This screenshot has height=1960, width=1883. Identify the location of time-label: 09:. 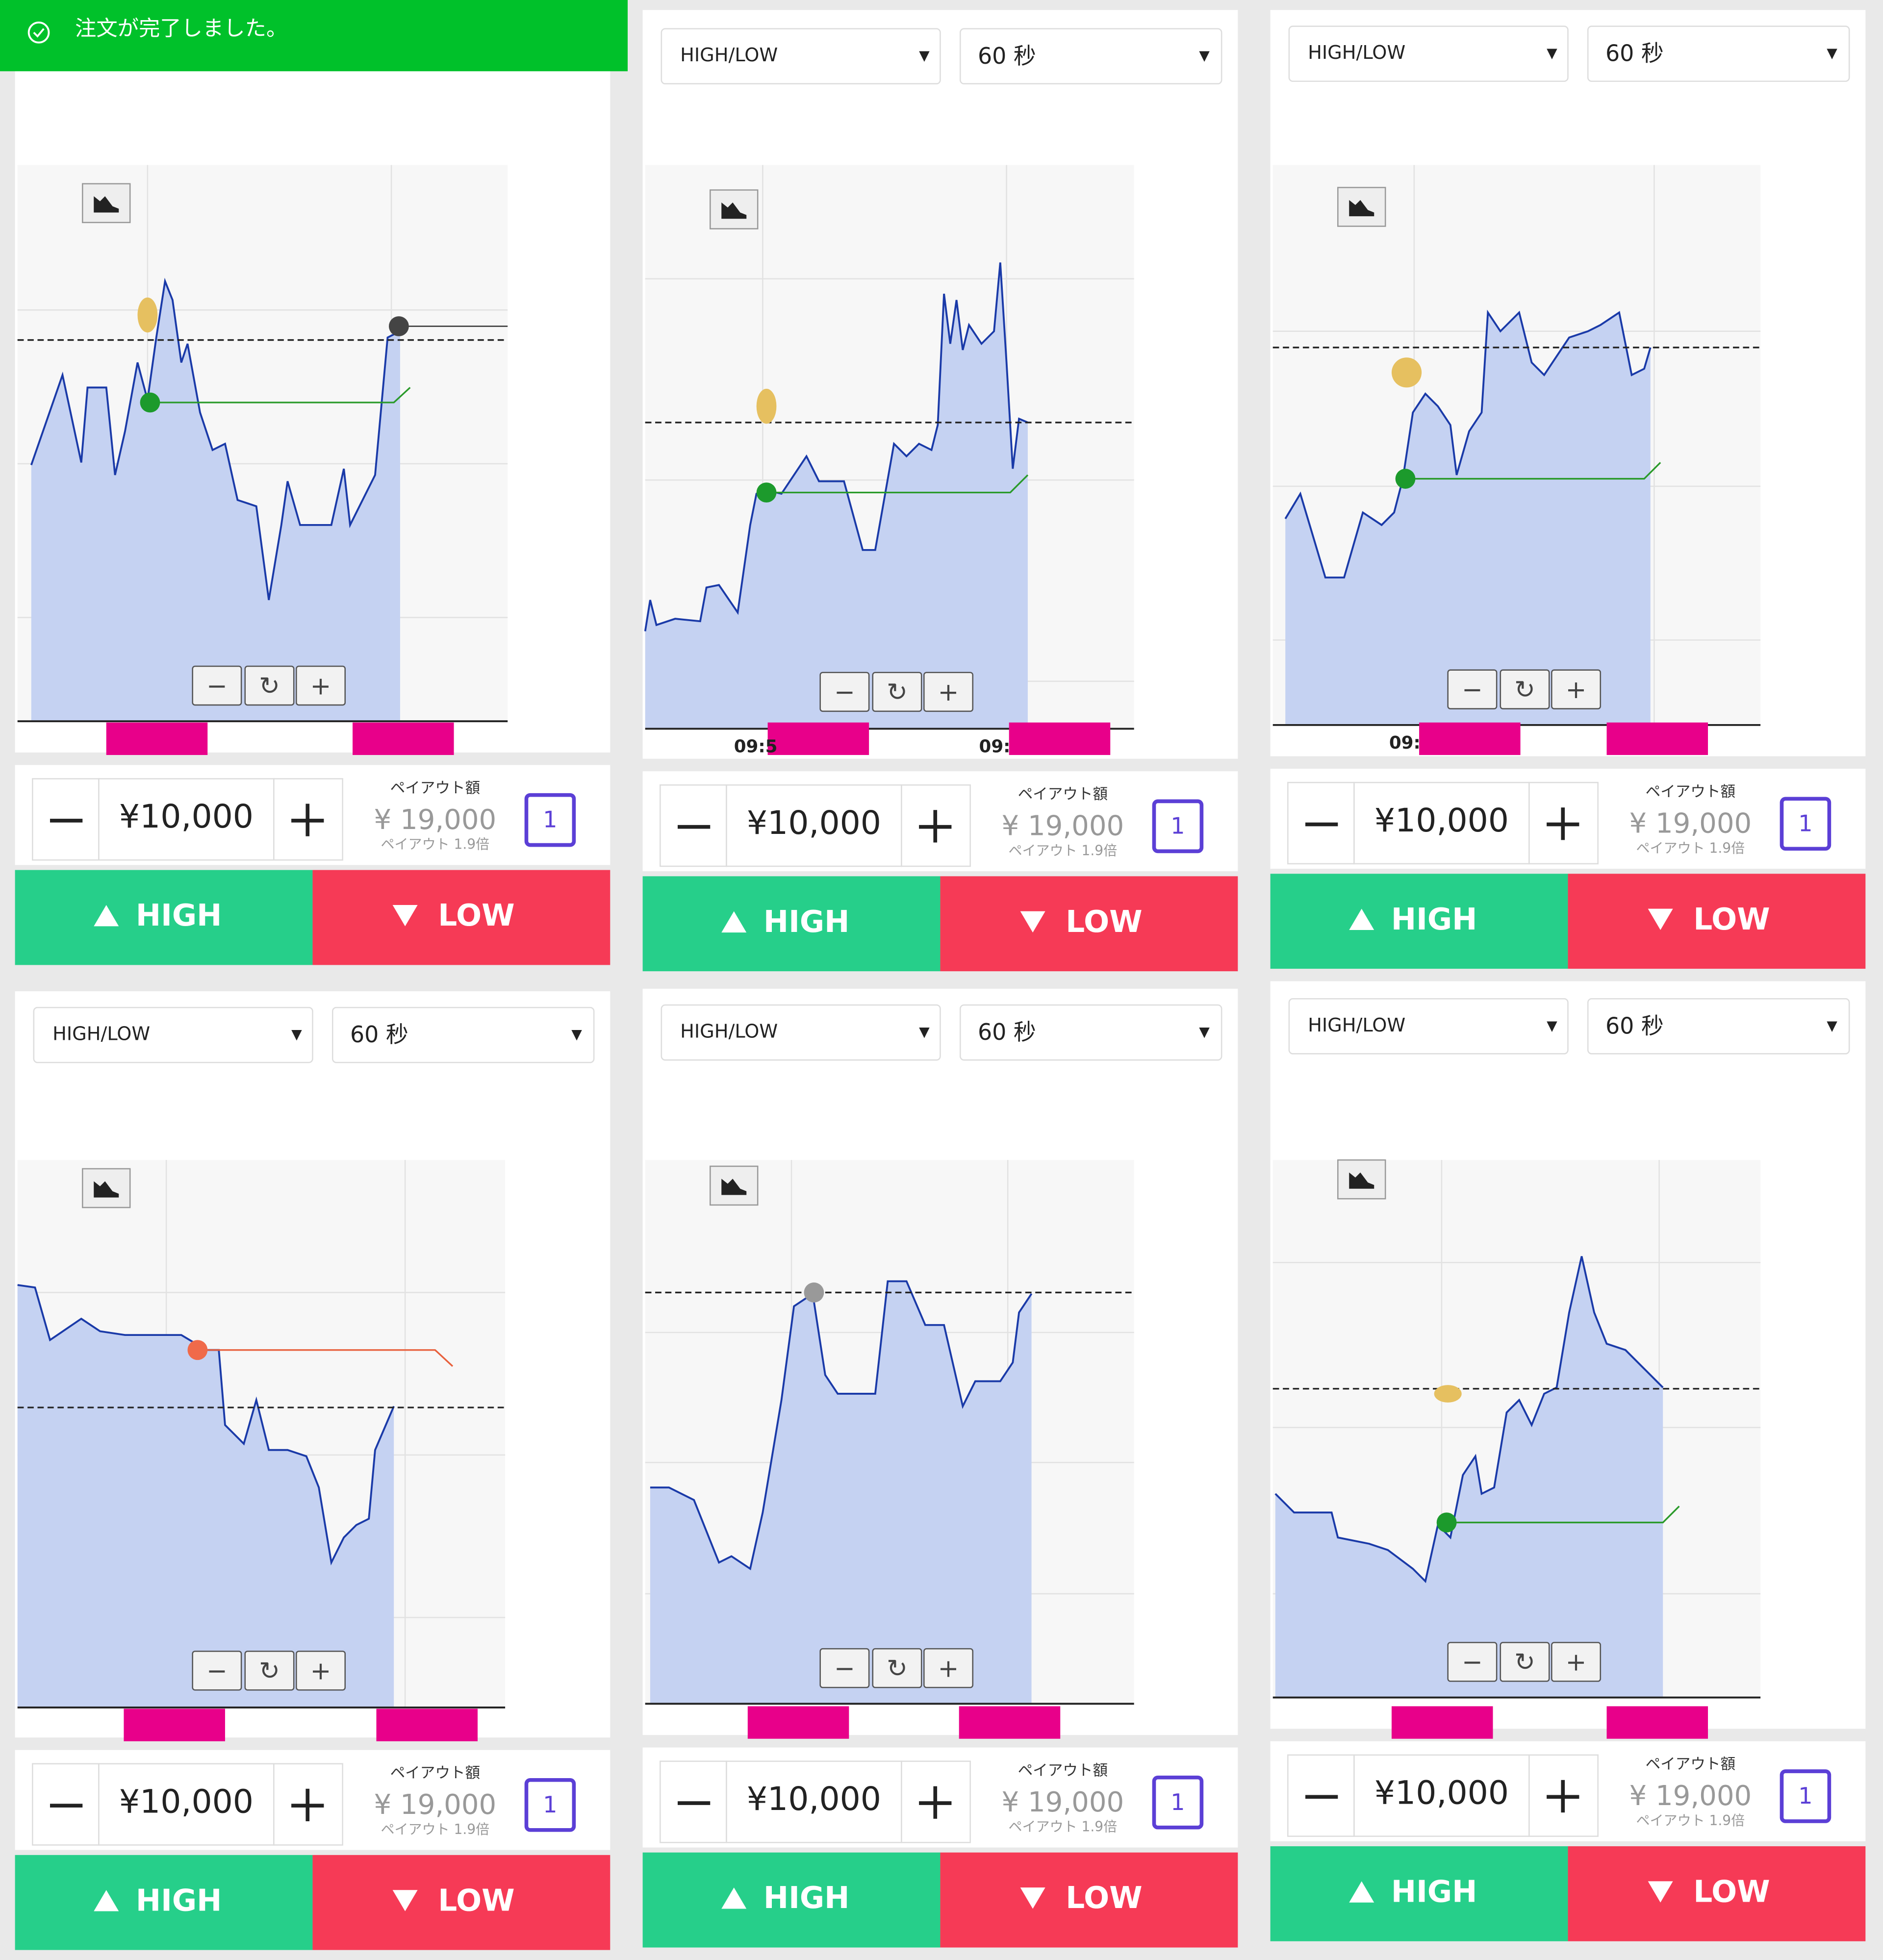
(1405, 743).